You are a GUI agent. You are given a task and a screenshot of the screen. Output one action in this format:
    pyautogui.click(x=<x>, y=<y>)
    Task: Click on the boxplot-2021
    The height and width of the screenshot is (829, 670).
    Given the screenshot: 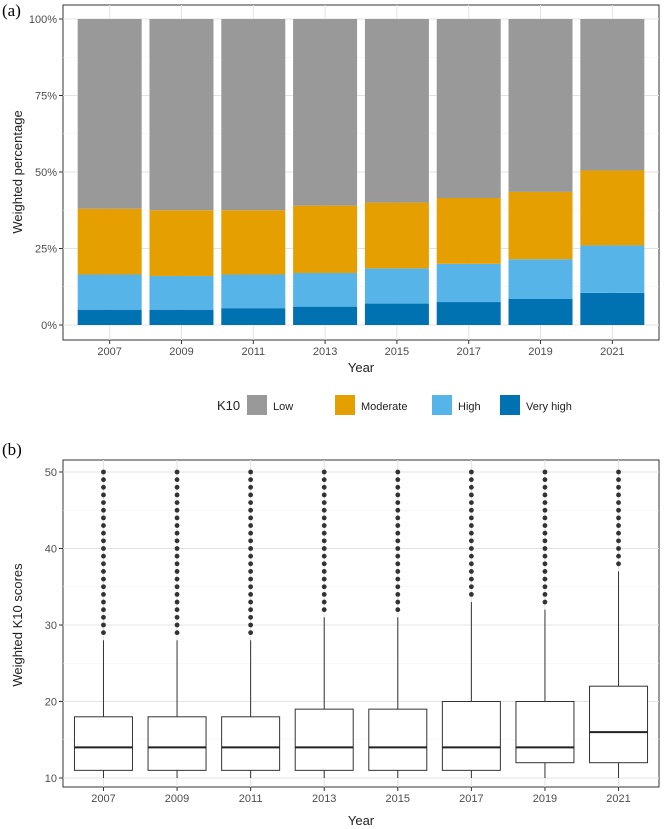 What is the action you would take?
    pyautogui.click(x=619, y=623)
    